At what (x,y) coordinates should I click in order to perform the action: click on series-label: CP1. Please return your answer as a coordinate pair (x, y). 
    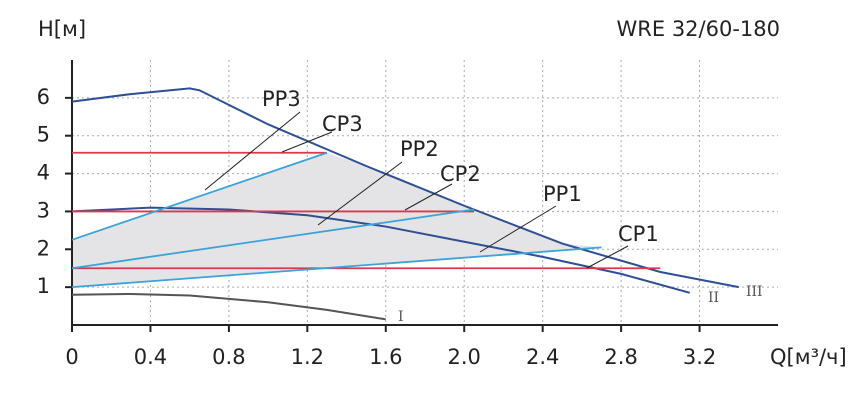
    Looking at the image, I should click on (638, 234).